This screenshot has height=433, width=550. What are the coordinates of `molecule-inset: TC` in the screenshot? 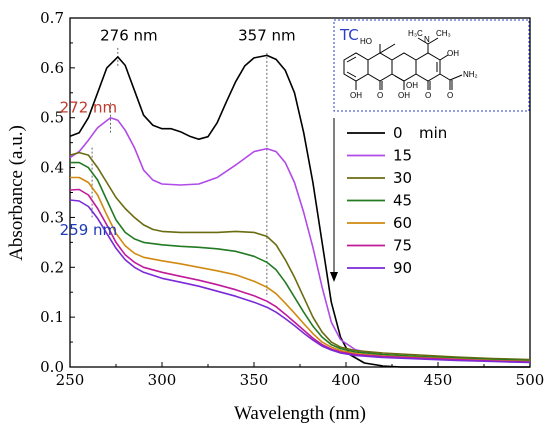 It's located at (431, 65).